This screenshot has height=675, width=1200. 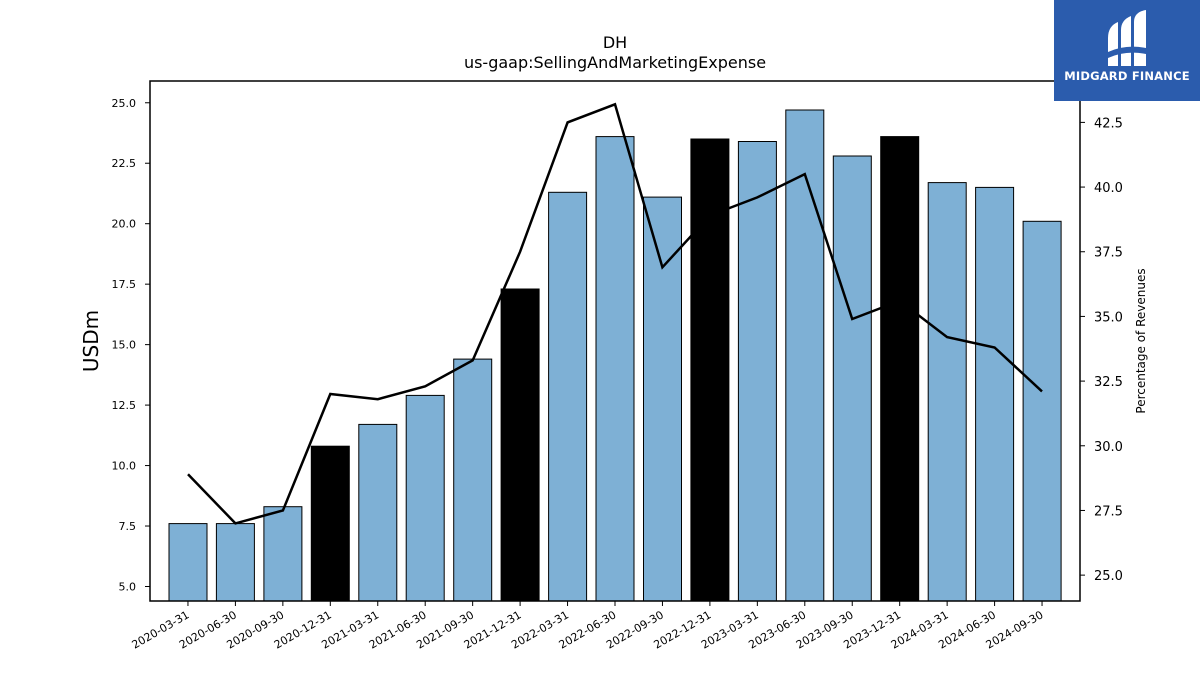 What do you see at coordinates (124, 405) in the screenshot?
I see `y-tick-label: 12.5` at bounding box center [124, 405].